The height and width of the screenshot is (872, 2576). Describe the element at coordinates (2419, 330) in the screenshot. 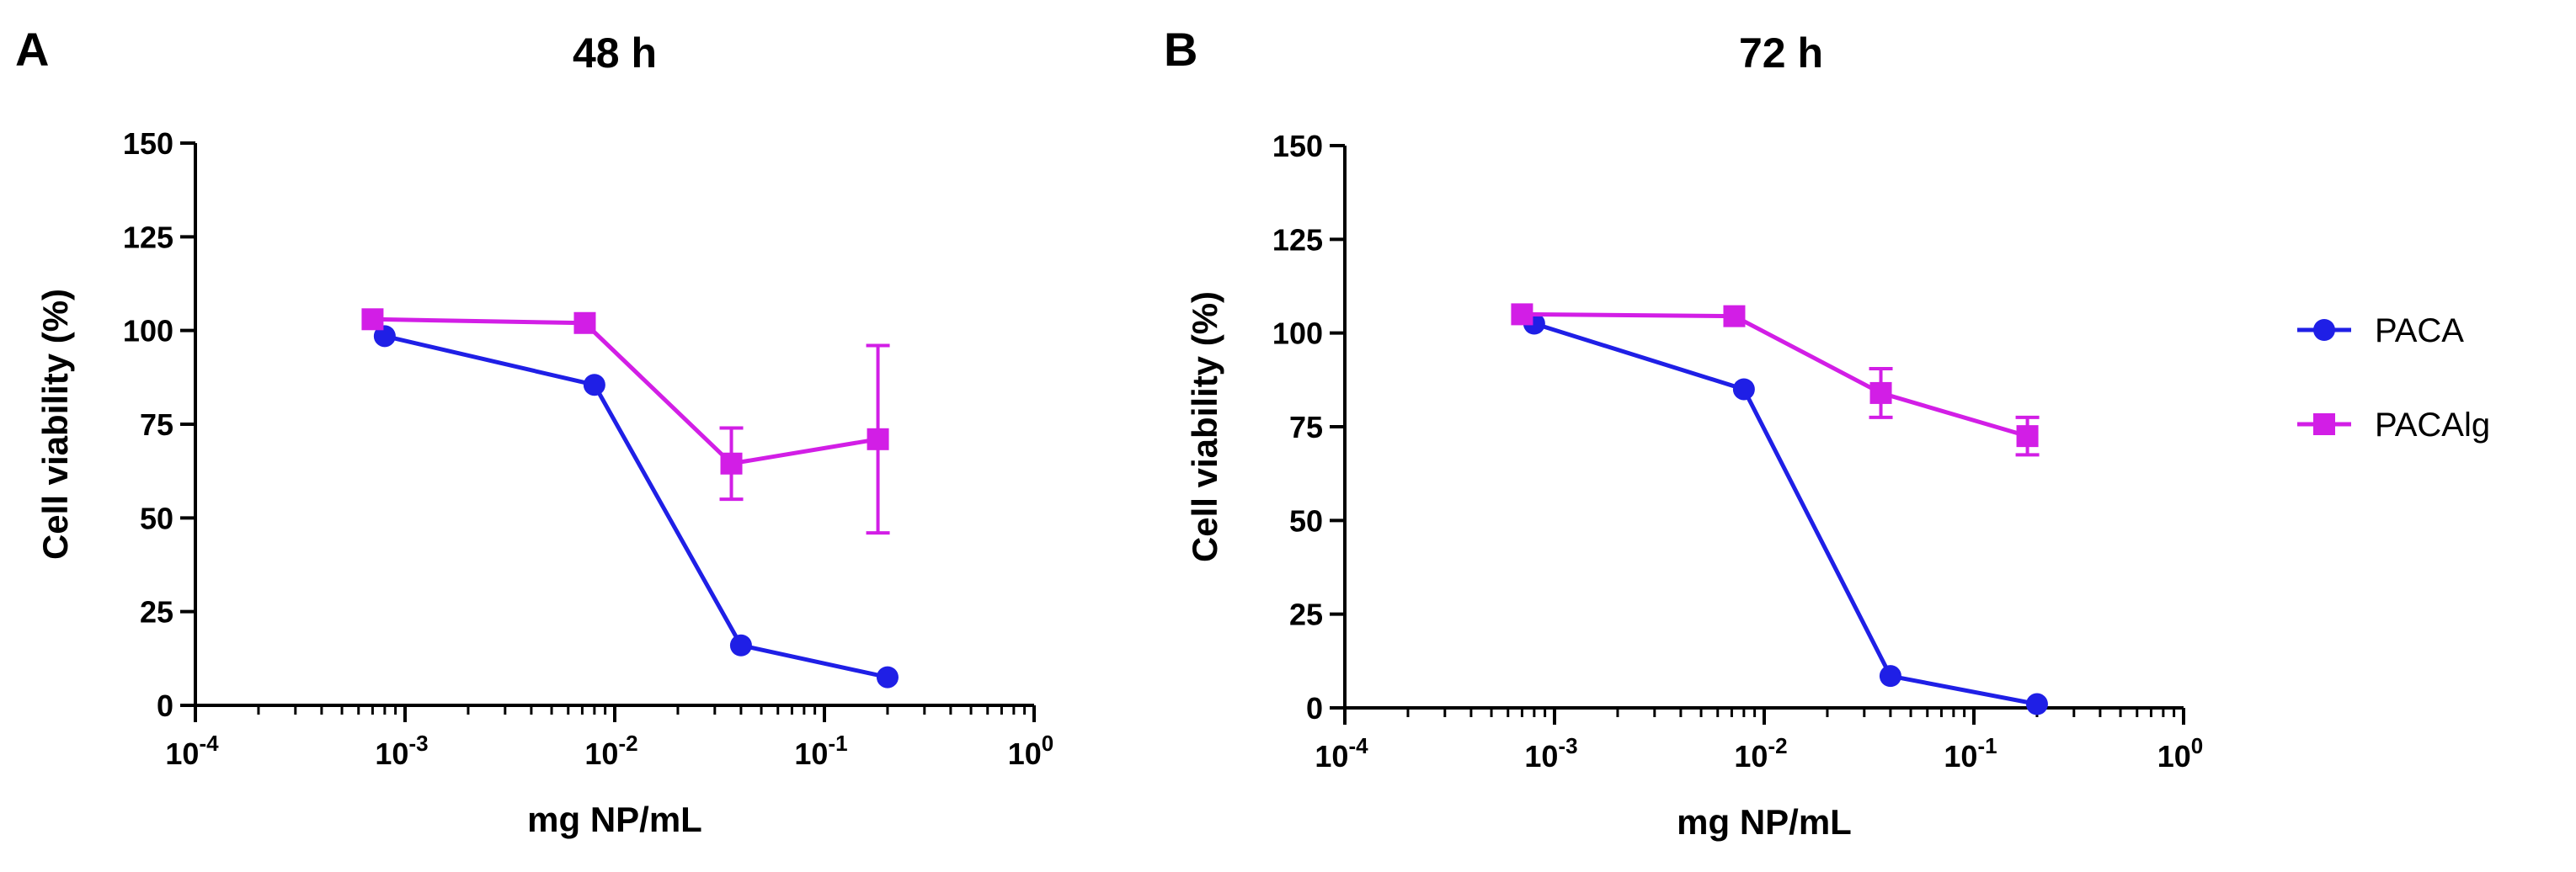

I see `legend-label: PACA` at that location.